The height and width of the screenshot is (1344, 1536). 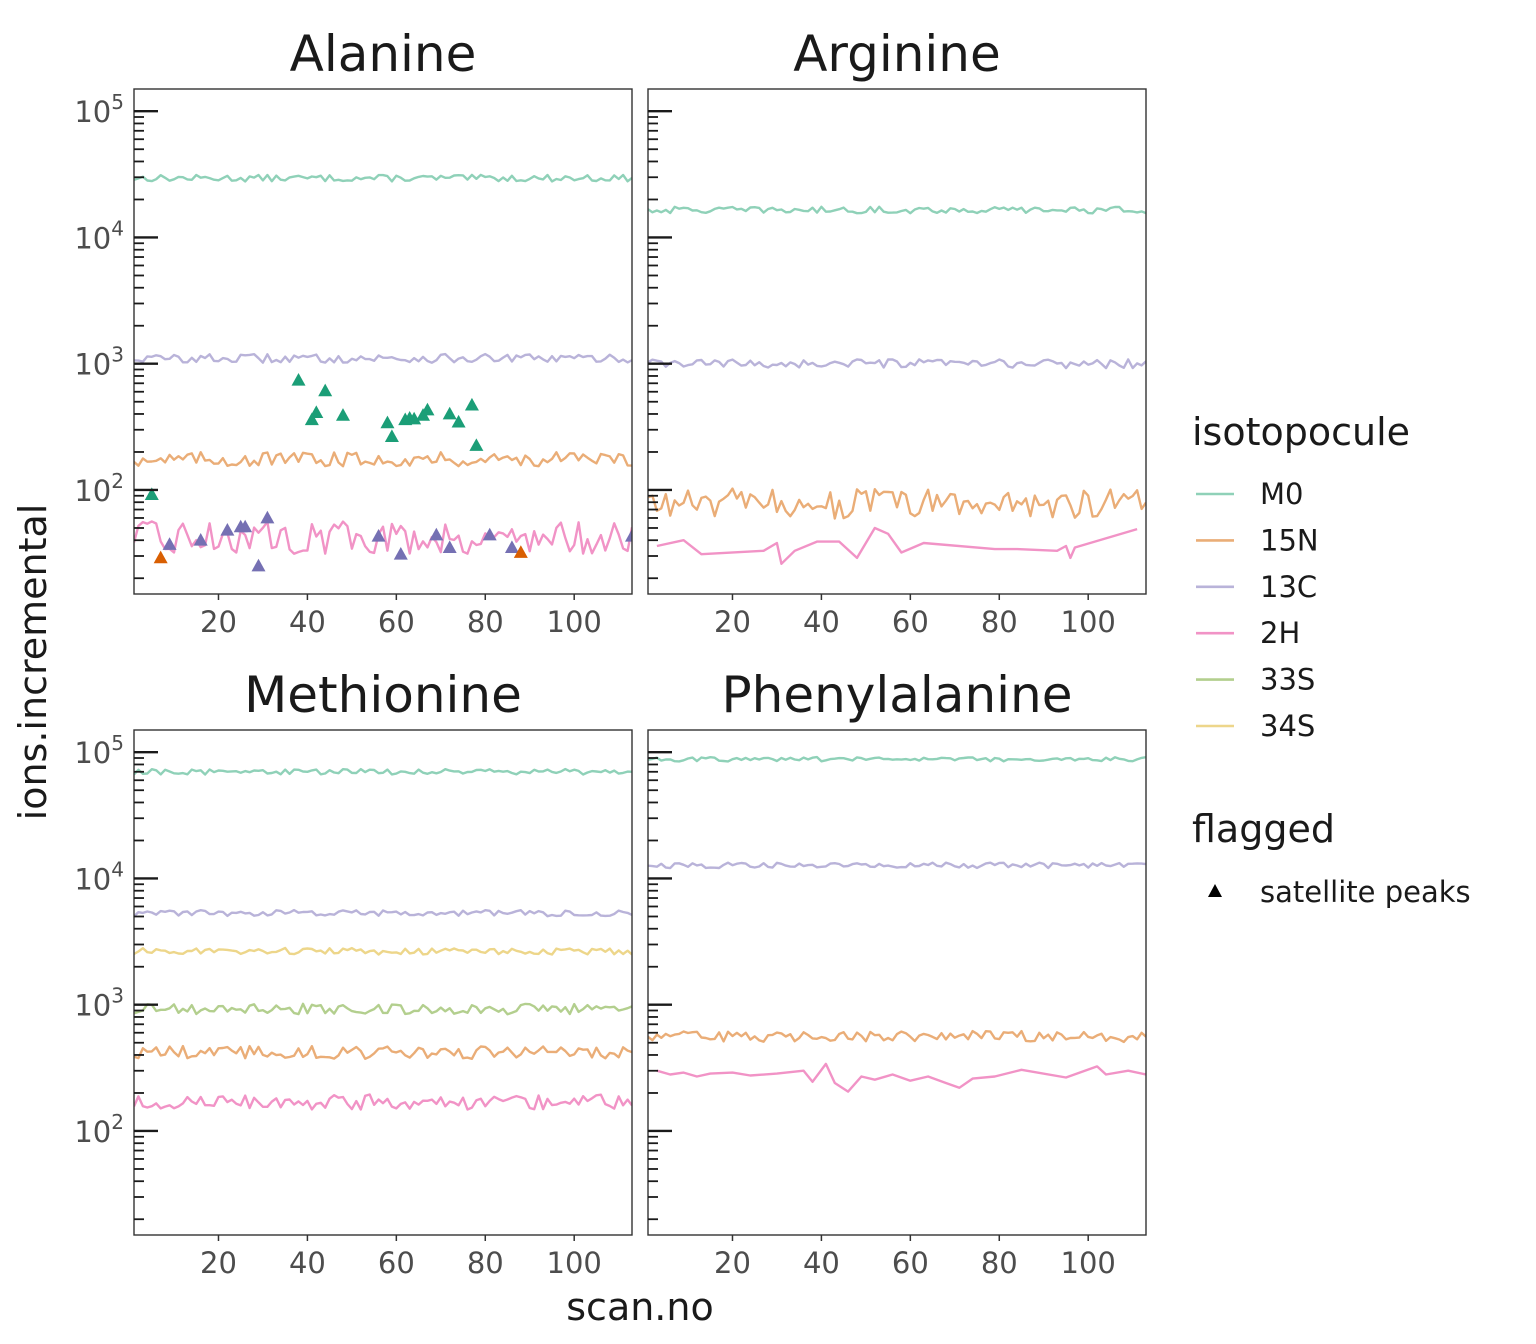 I want to click on x-axis-title: scan.no, so click(x=639, y=1307).